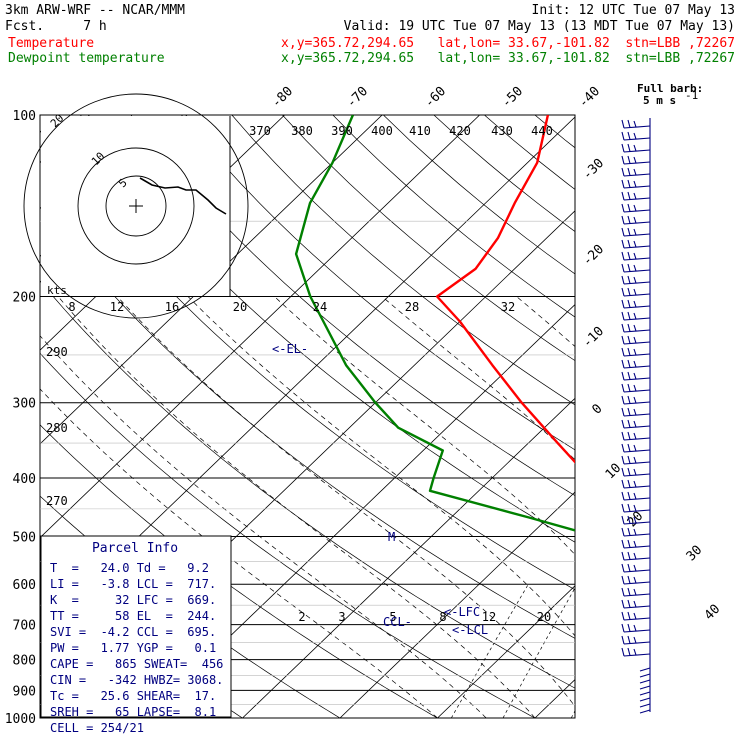  I want to click on barb-legend: Full barb: 5 m s -1, so click(670, 94).